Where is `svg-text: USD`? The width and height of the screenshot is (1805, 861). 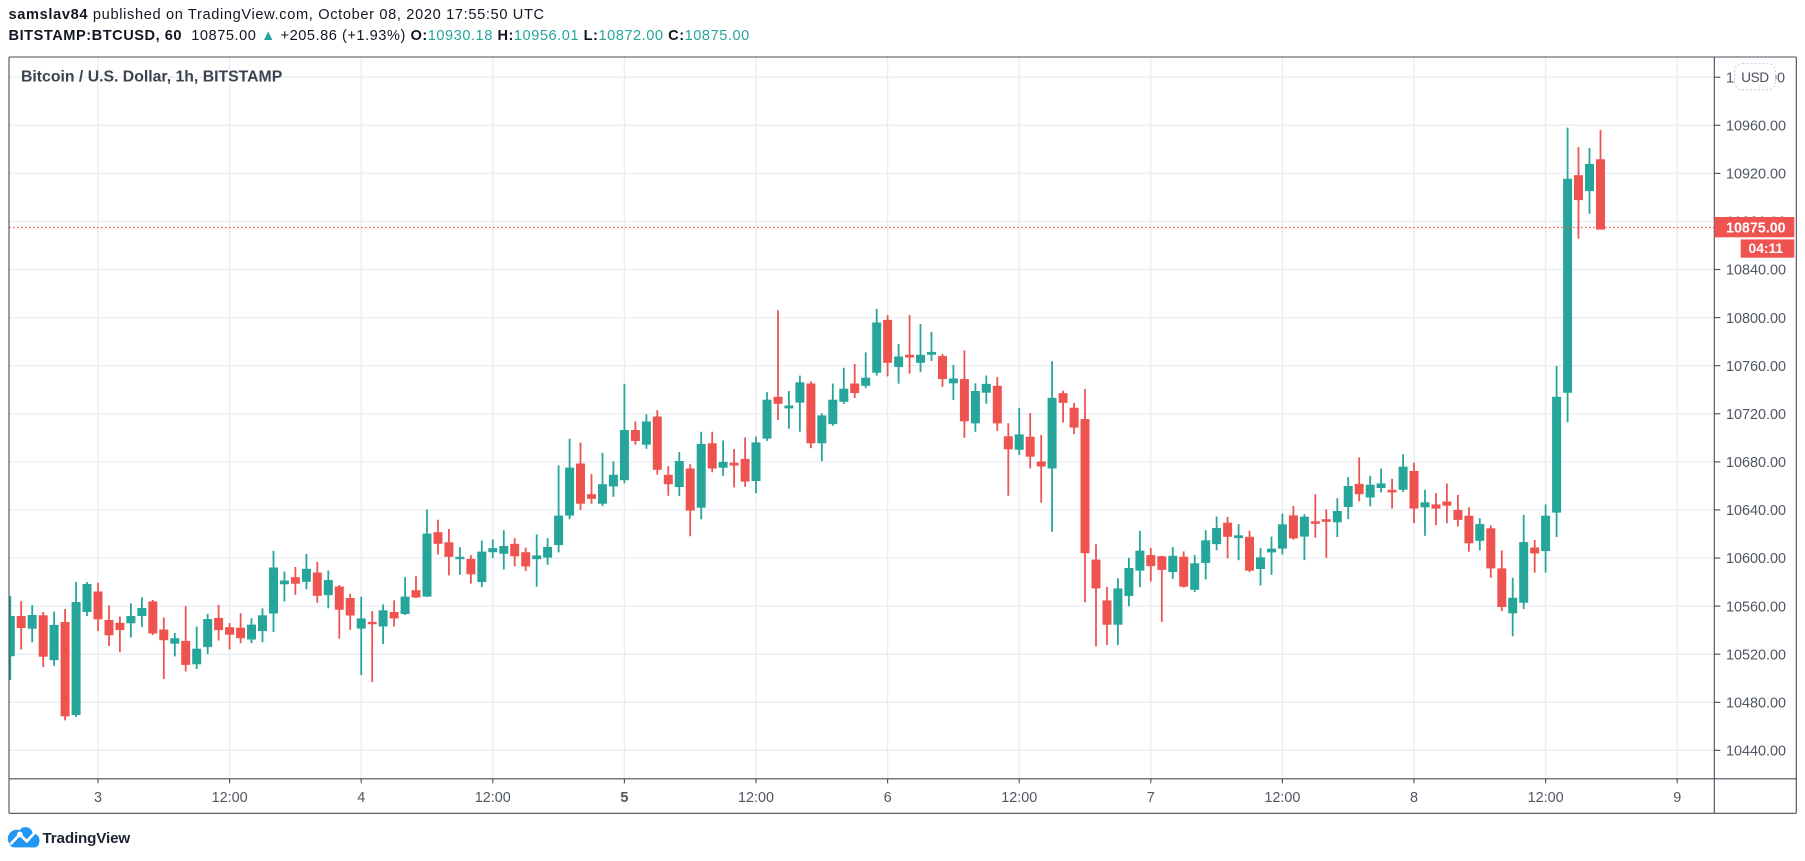
svg-text: USD is located at coordinates (1755, 77).